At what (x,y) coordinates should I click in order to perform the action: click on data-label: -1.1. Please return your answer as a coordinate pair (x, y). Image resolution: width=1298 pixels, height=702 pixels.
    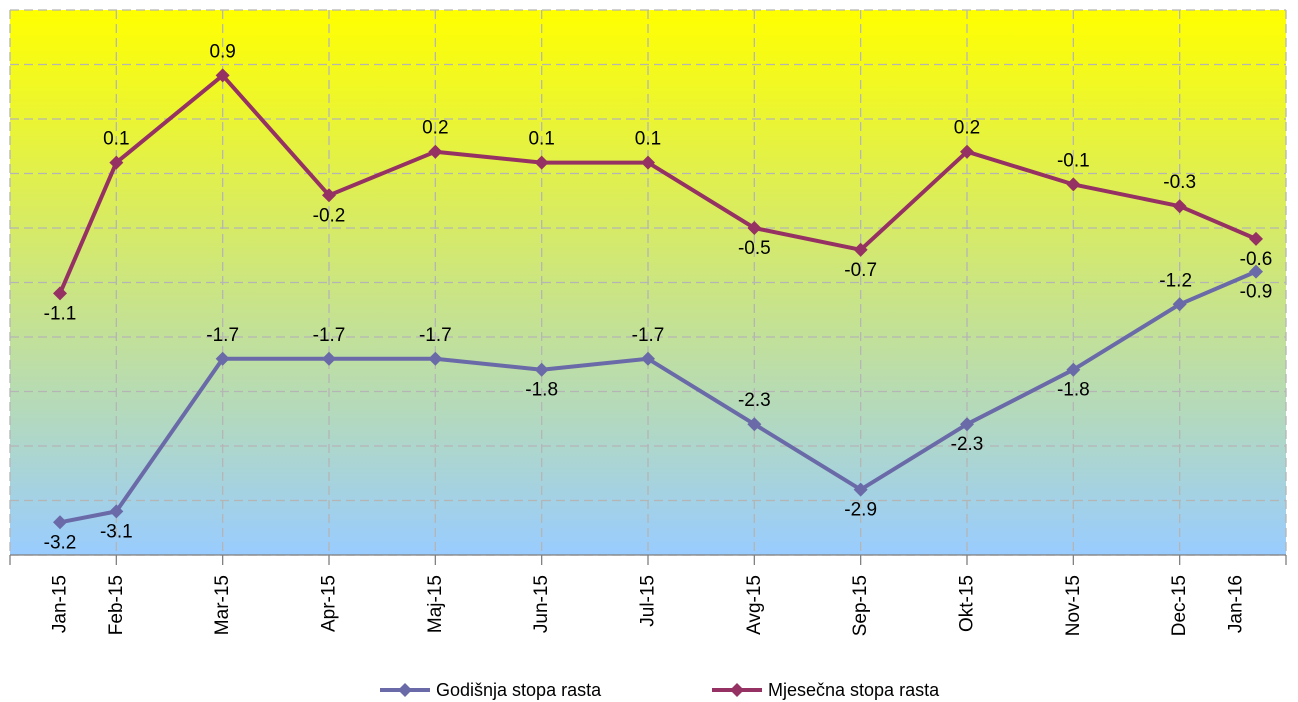
    Looking at the image, I should click on (60, 313).